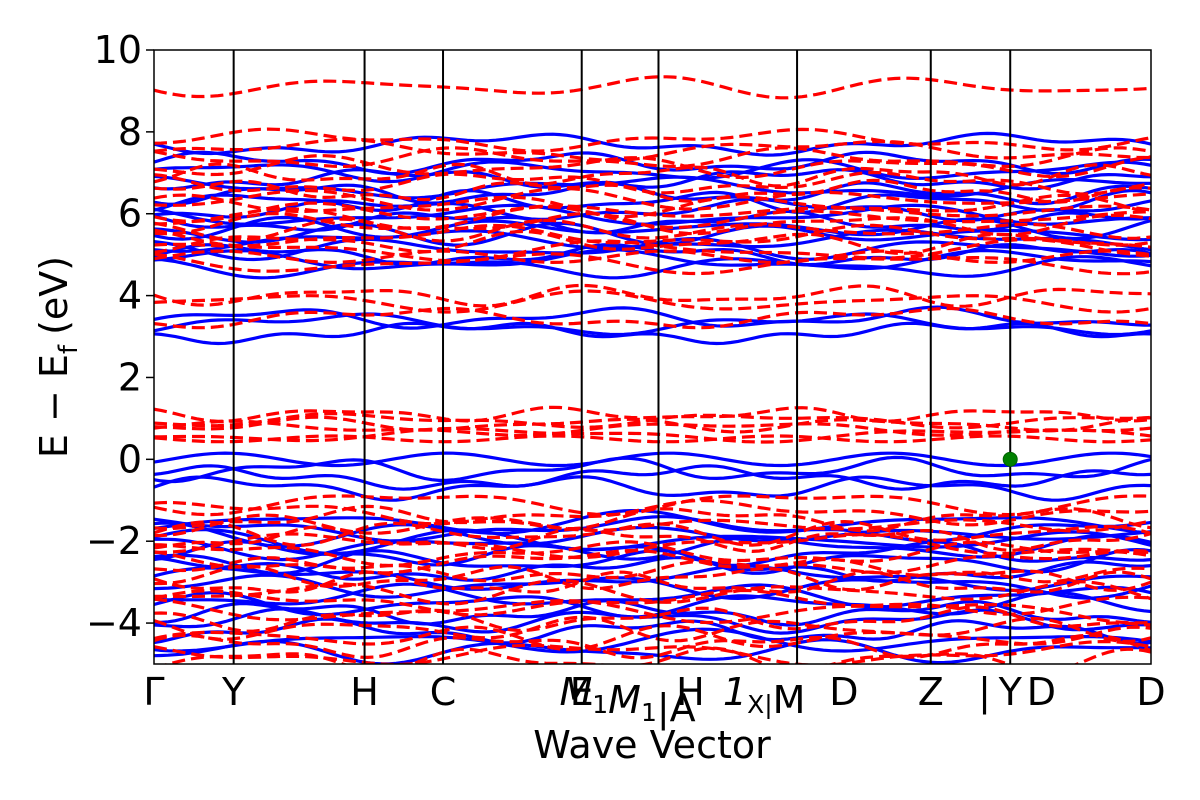 This screenshot has width=1200, height=800. What do you see at coordinates (931, 692) in the screenshot?
I see `kpoint-label-9: Z` at bounding box center [931, 692].